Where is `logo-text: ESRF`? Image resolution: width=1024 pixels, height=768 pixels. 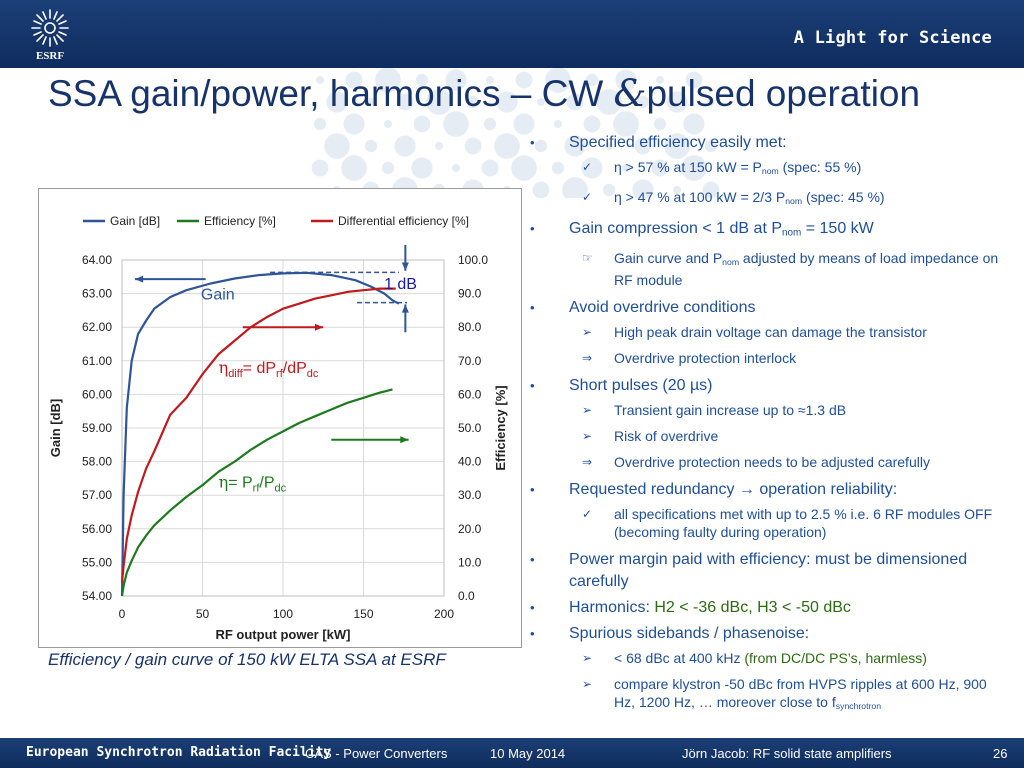 logo-text: ESRF is located at coordinates (50, 56).